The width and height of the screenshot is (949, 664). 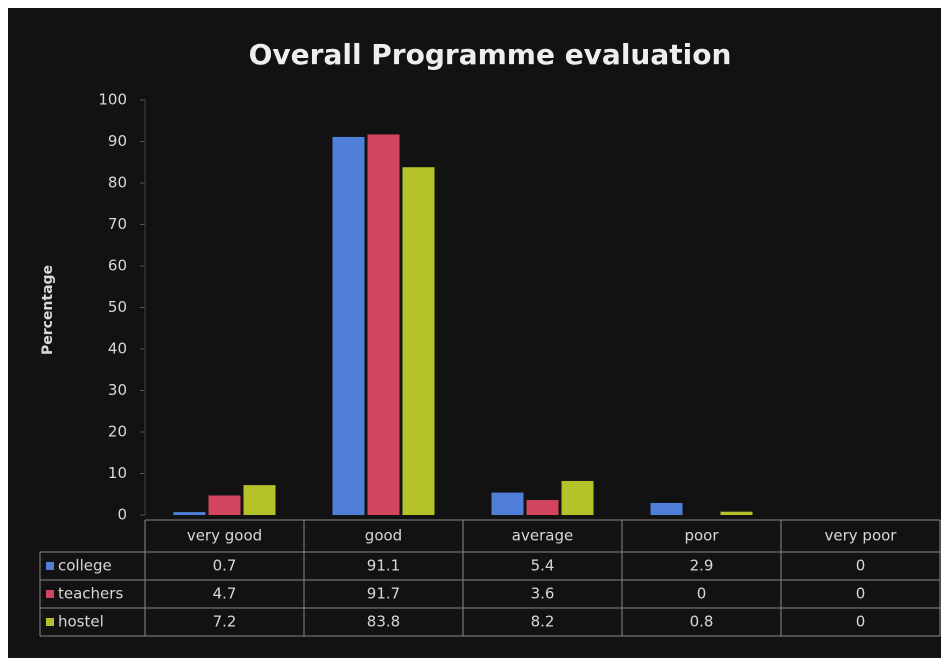 What do you see at coordinates (383, 536) in the screenshot?
I see `x-tick-label: good` at bounding box center [383, 536].